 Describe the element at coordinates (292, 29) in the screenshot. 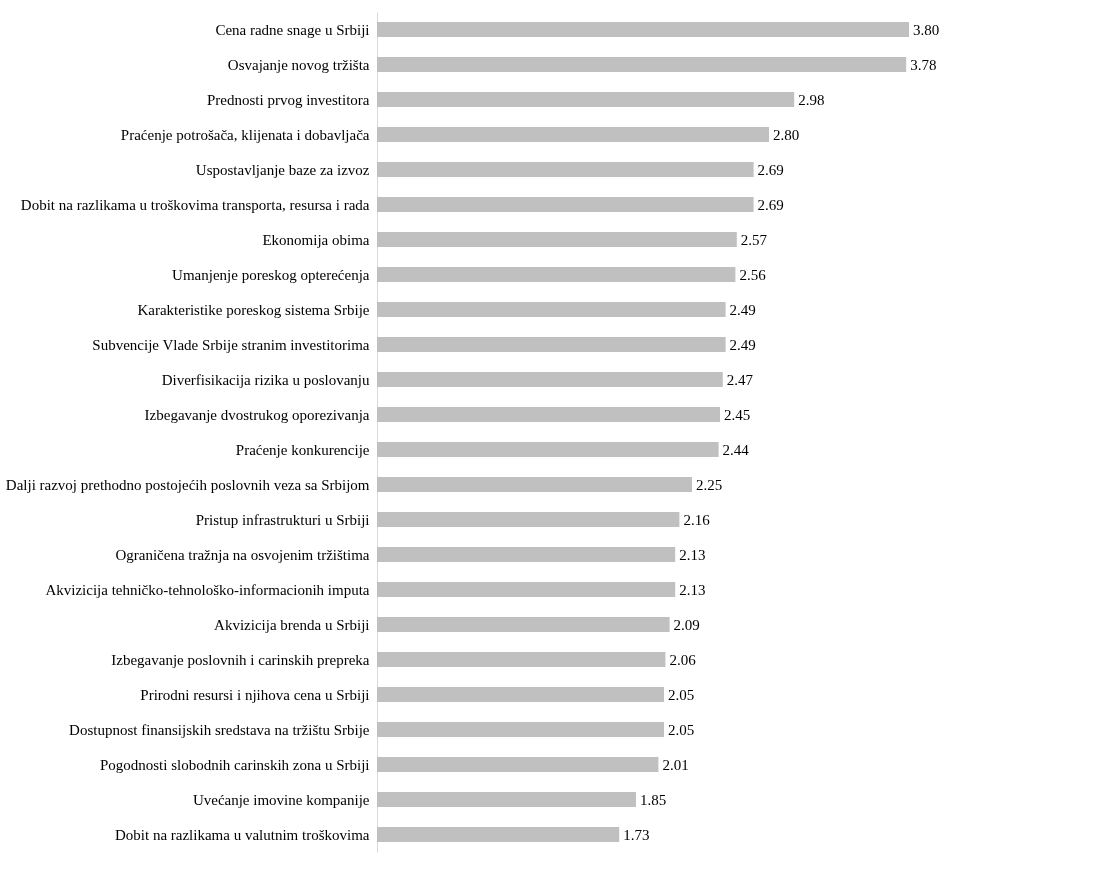

I see `y-tick-label: Cena radne snage u Srbiji` at that location.